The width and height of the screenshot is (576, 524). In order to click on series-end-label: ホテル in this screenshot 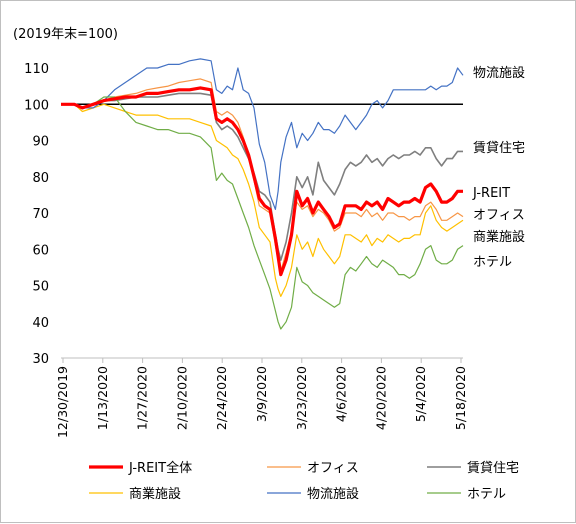, I will do `click(492, 262)`.